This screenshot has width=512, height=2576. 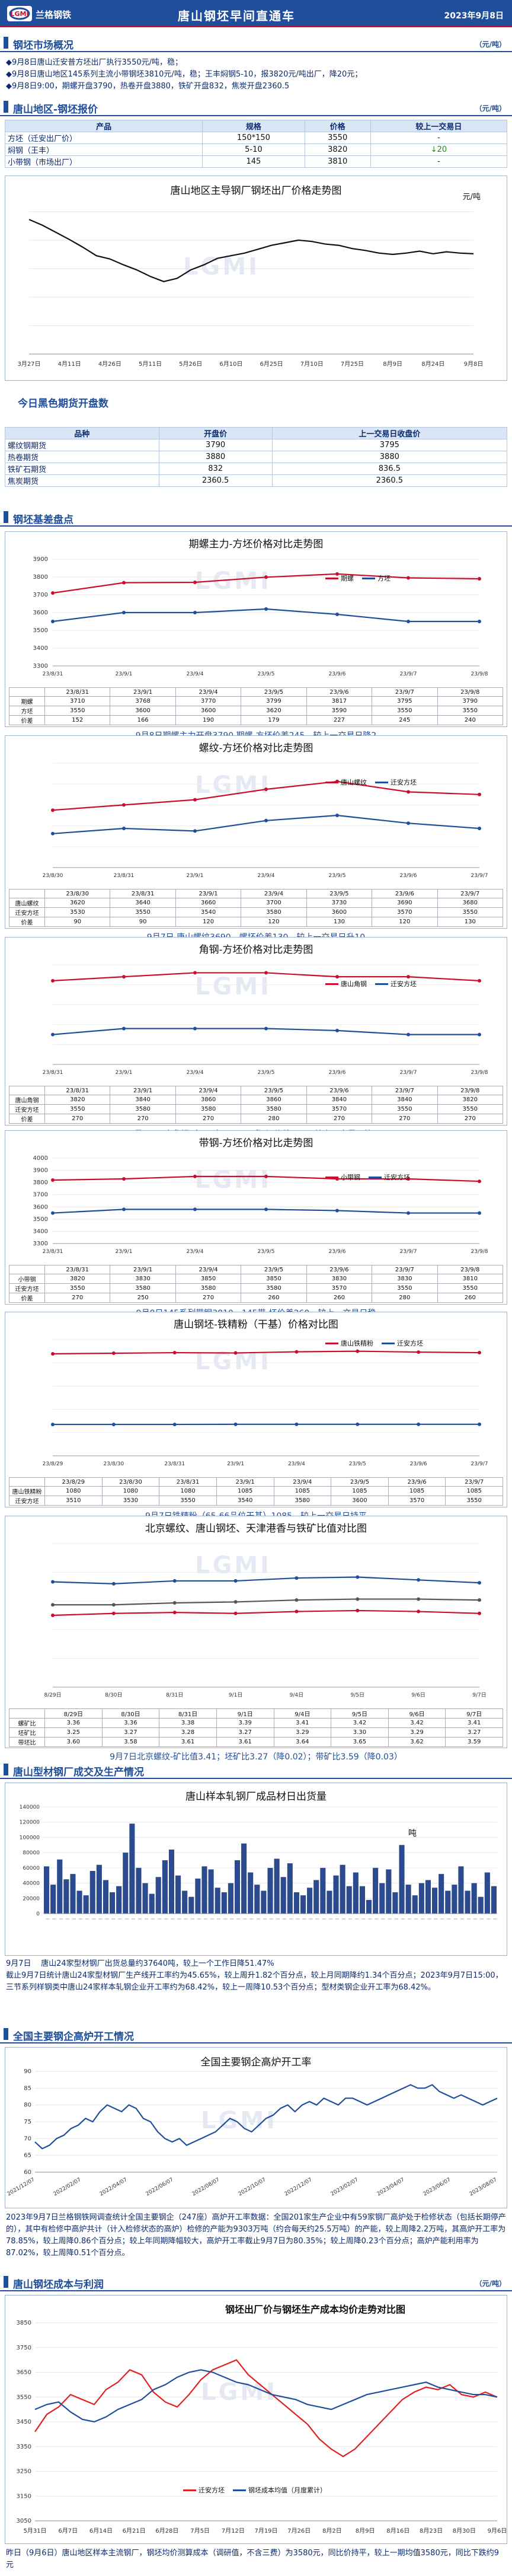 What do you see at coordinates (40, 559) in the screenshot?
I see `y-tick-label: 3900` at bounding box center [40, 559].